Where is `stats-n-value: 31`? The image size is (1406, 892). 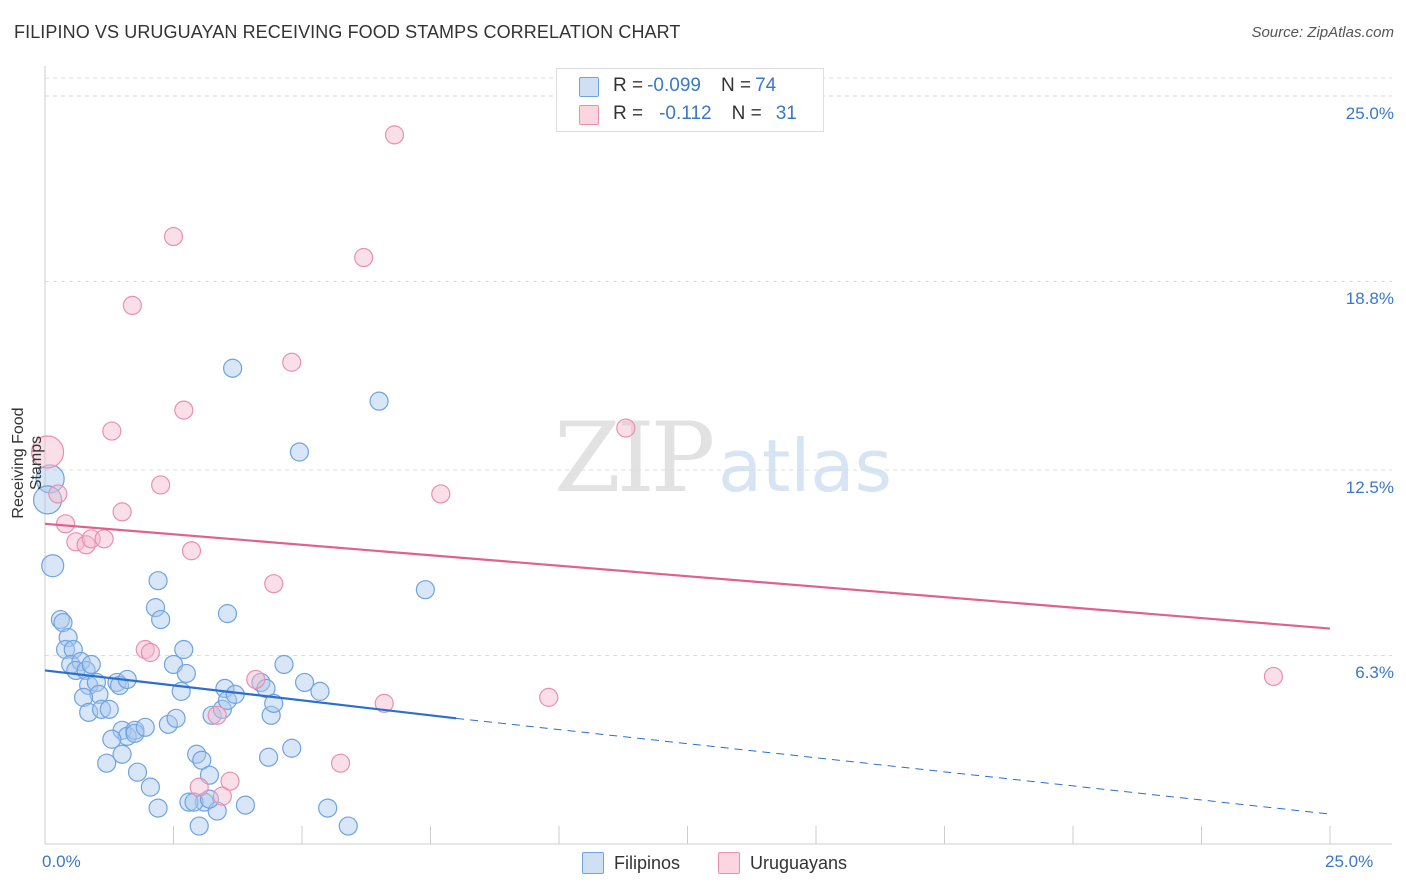 stats-n-value: 31 is located at coordinates (786, 113).